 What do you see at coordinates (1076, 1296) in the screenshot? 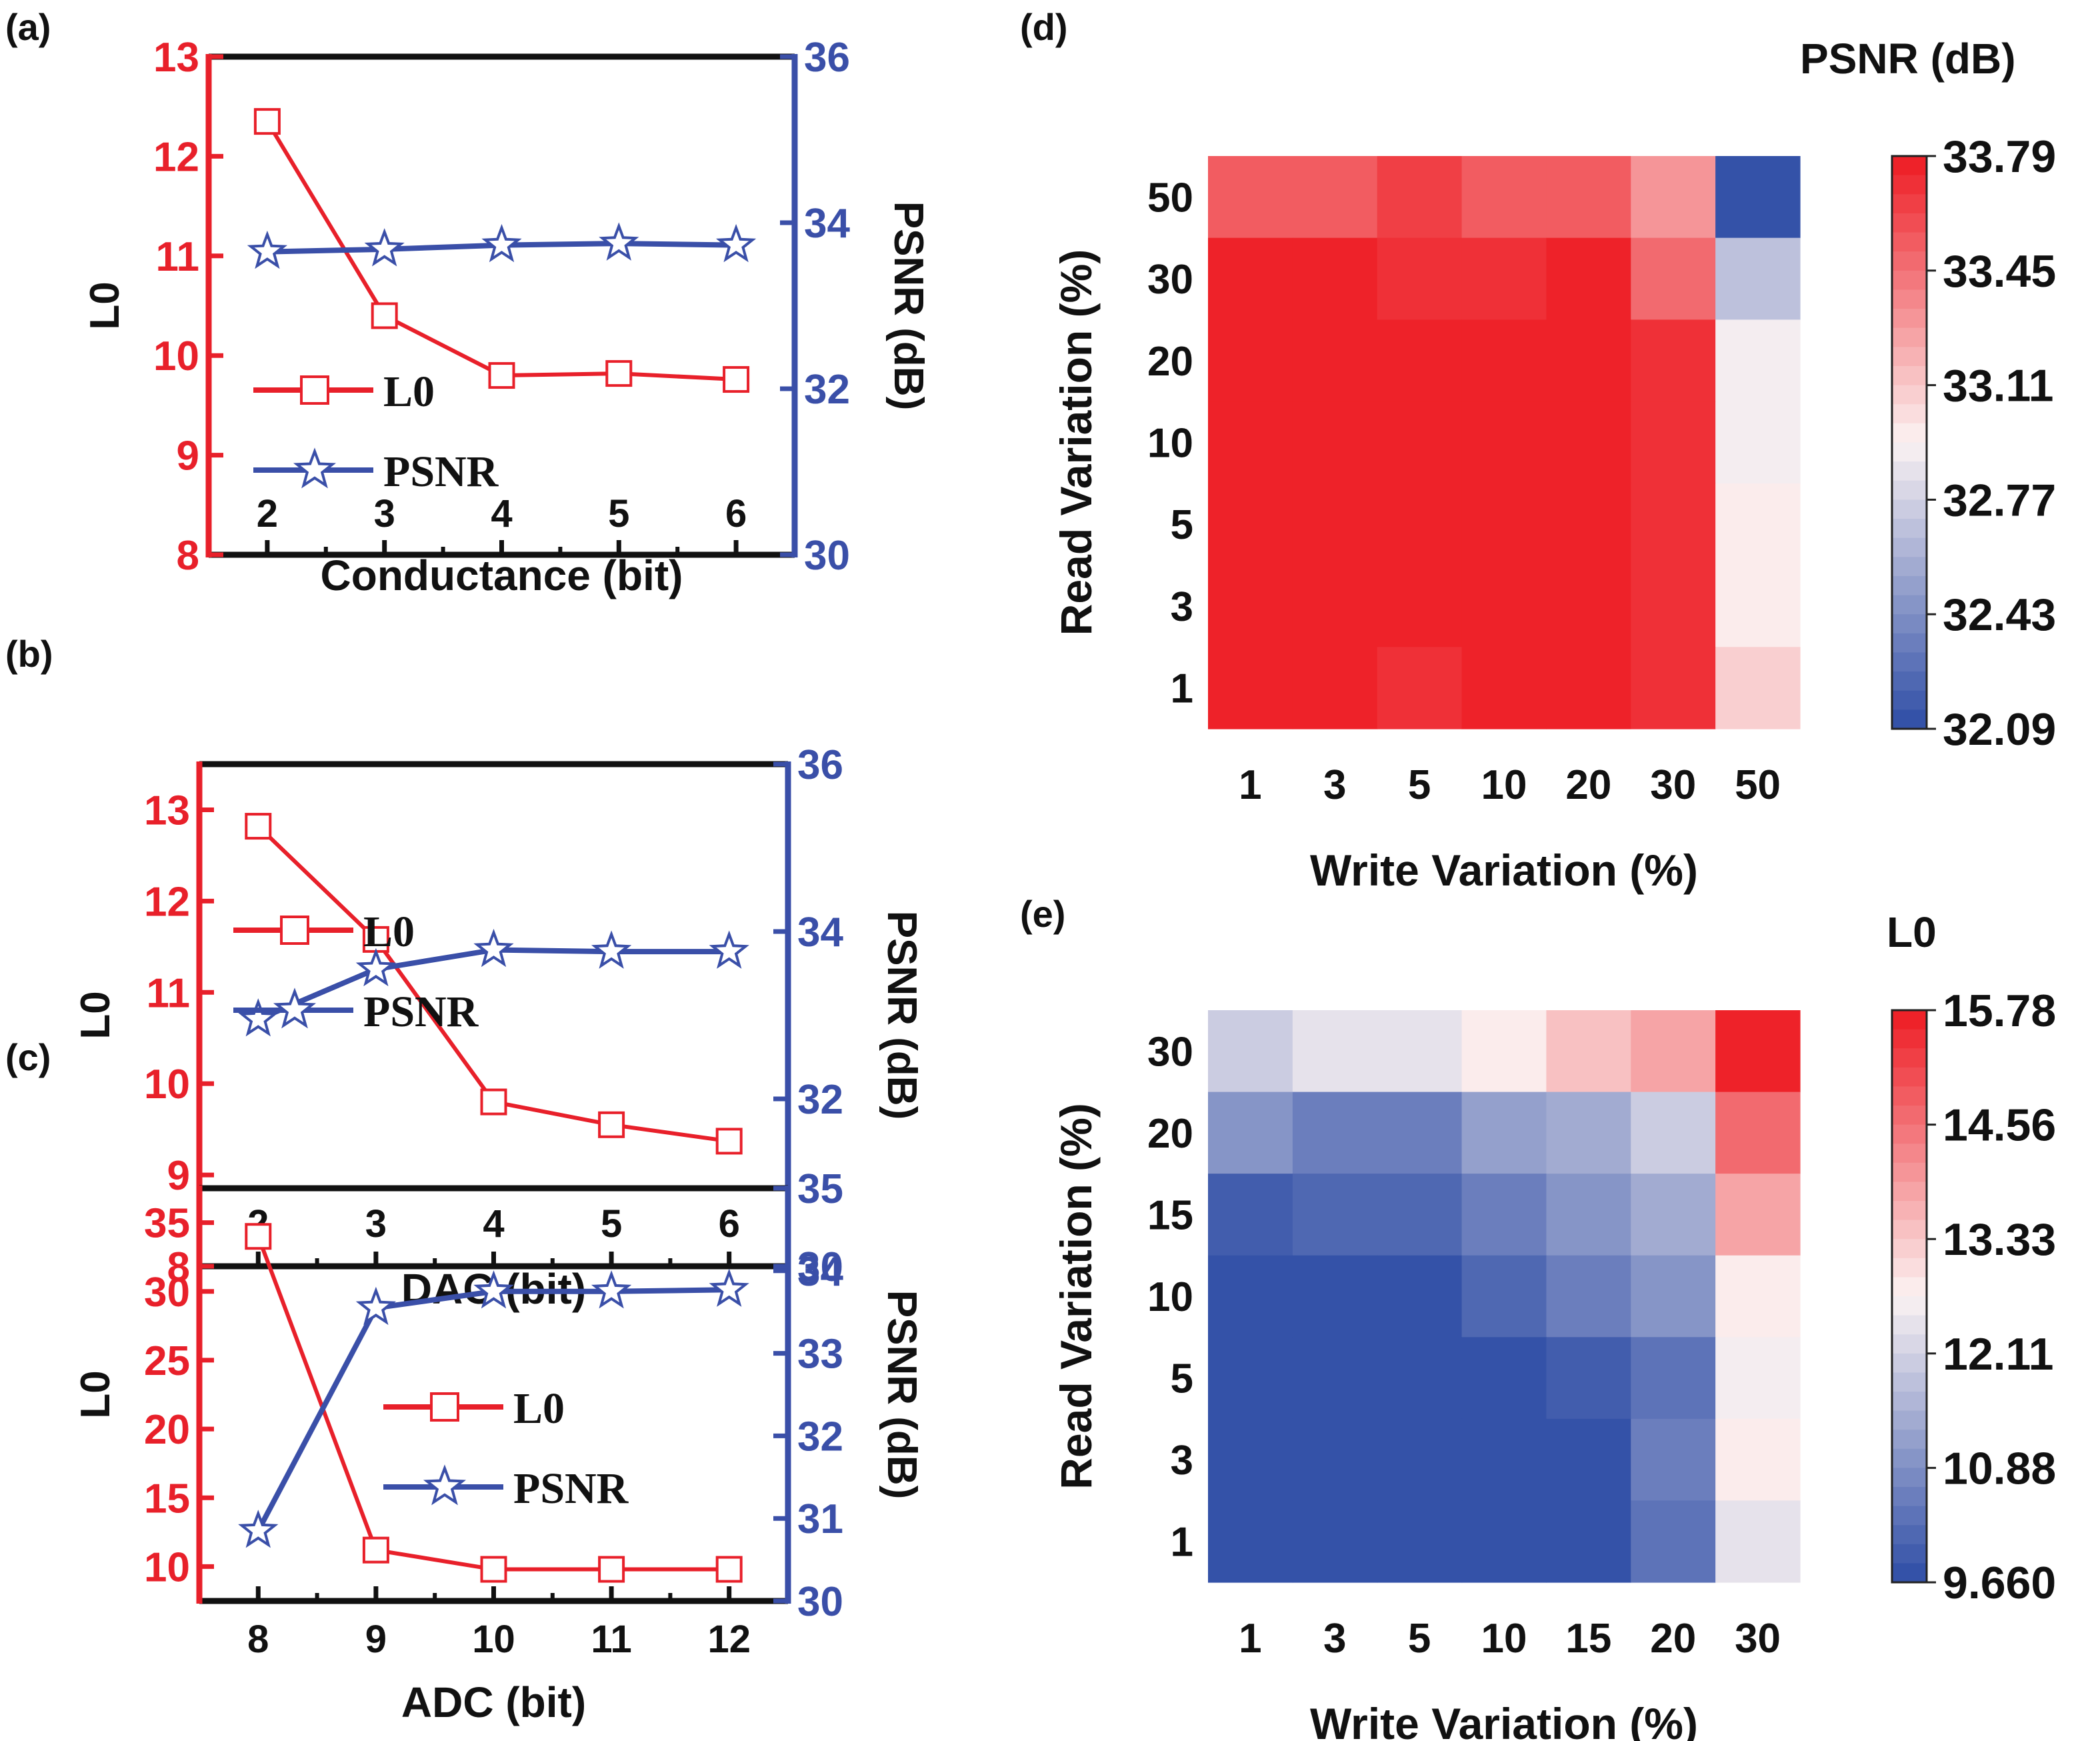
I see `y-axis-title: Read Variation (%)` at bounding box center [1076, 1296].